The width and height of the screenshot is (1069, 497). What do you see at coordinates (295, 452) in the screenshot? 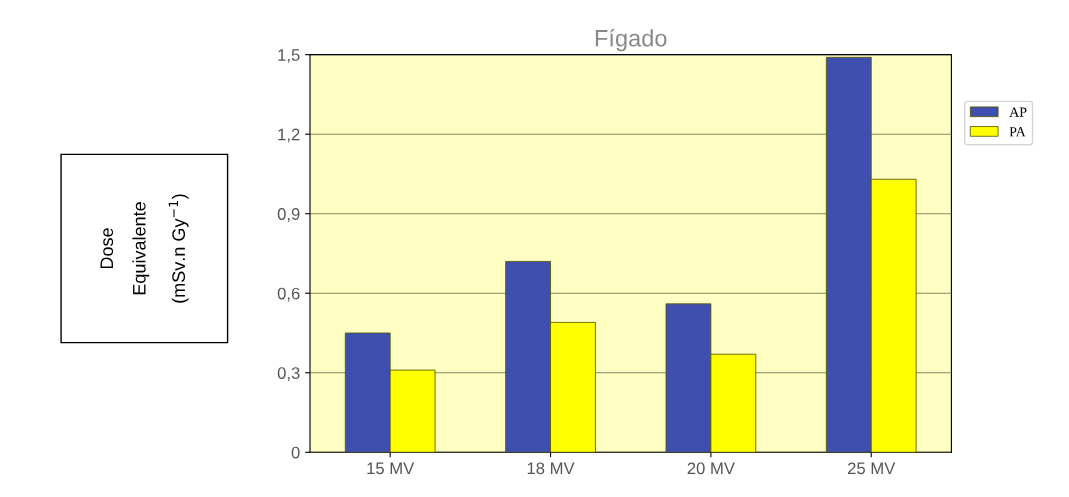
I see `y-tick-label: 0` at bounding box center [295, 452].